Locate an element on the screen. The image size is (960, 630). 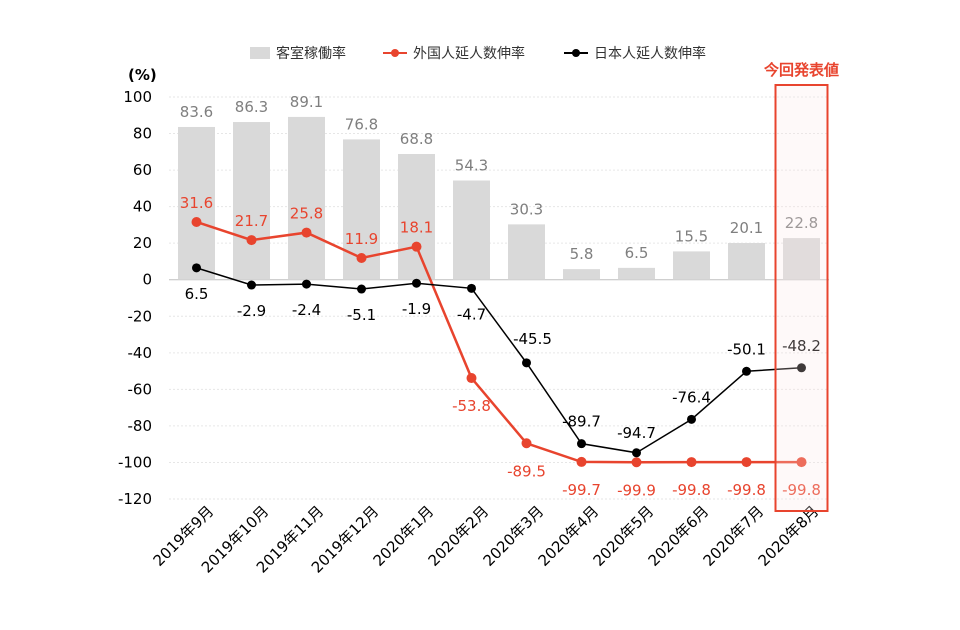
japanese-value-label: -45.5 is located at coordinates (532, 339).